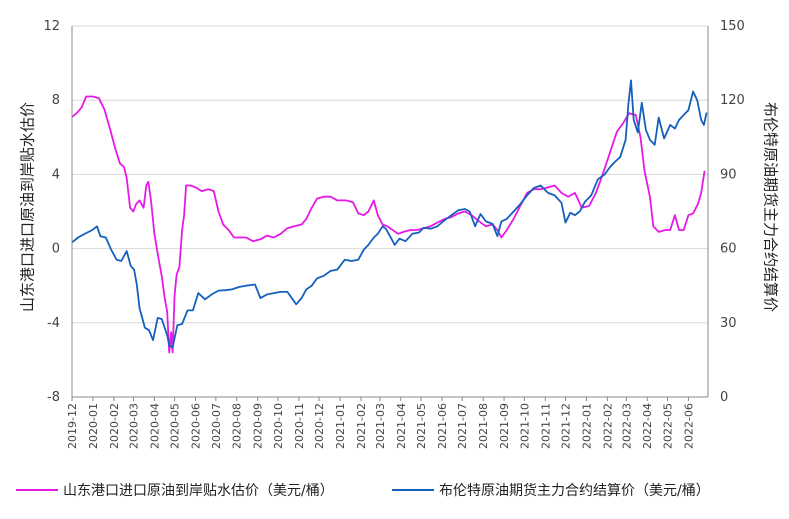 The image size is (789, 519). I want to click on right-tick-label: 60, so click(728, 249).